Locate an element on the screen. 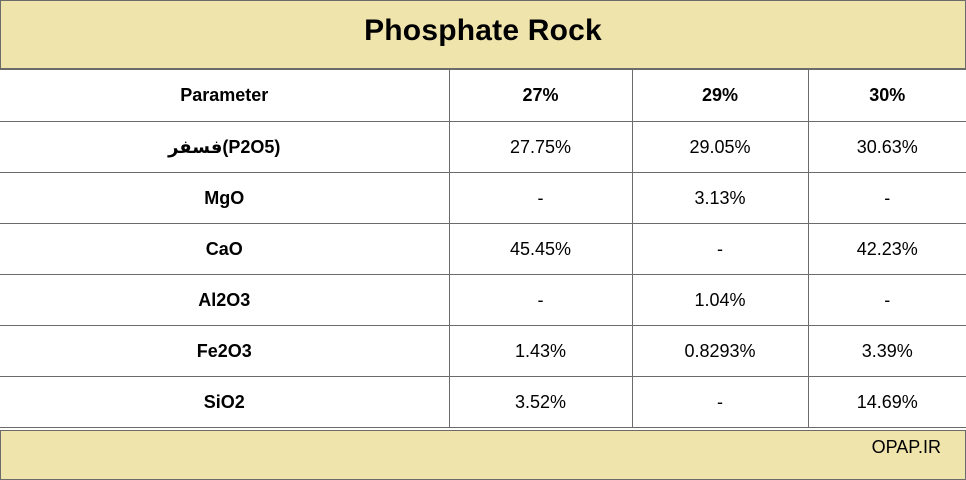 The height and width of the screenshot is (480, 966). table-cell: 0.8293% is located at coordinates (720, 351).